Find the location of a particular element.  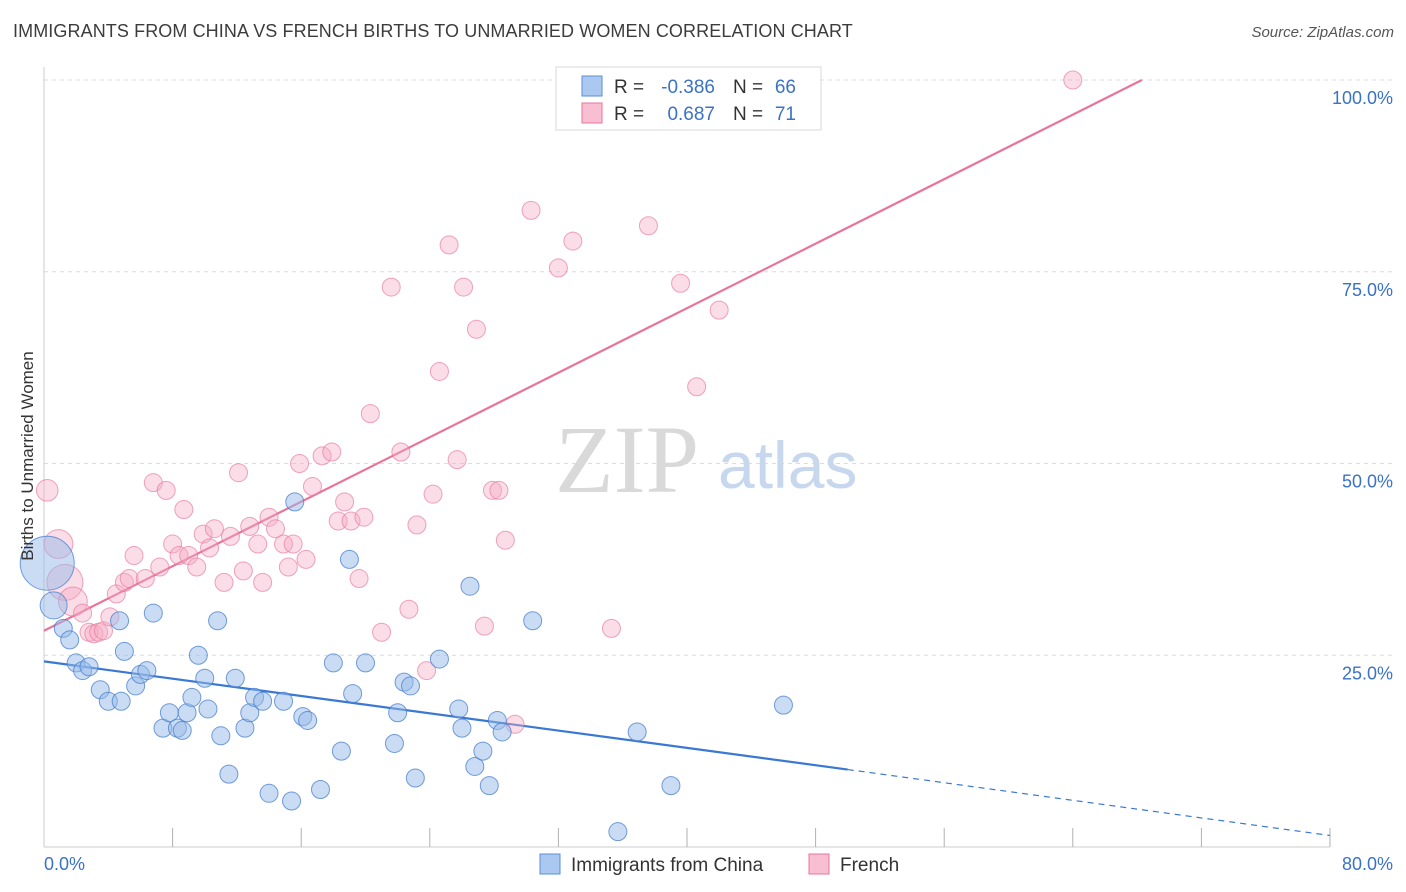

french-legend-swatch is located at coordinates (819, 864).